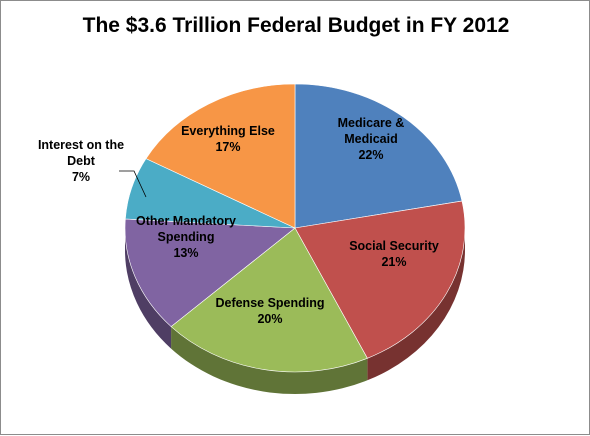  I want to click on slice-label-5: Everything Else 17%, so click(228, 139).